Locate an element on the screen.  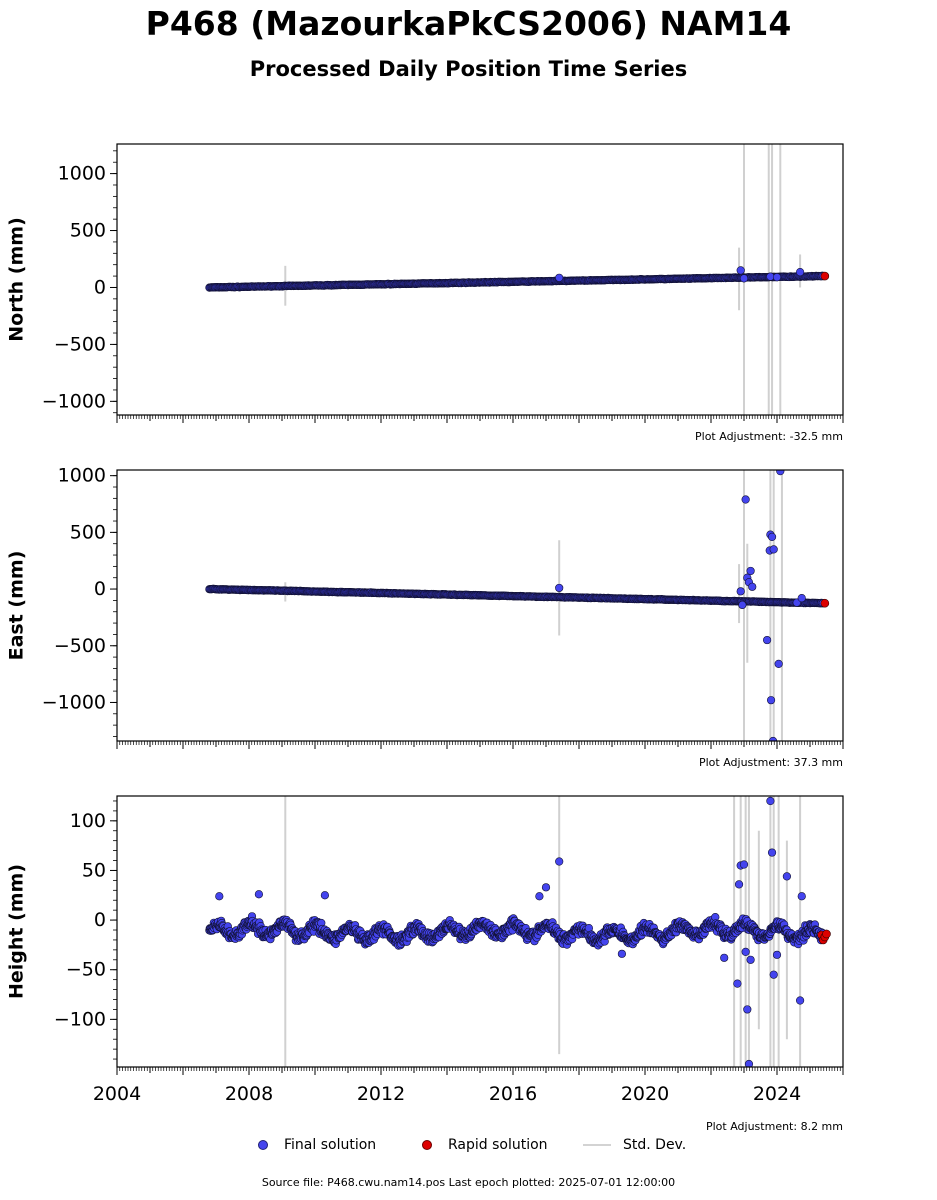
plot-adjustment-note: Plot Adjustment: 37.3 mm is located at coordinates (771, 762).